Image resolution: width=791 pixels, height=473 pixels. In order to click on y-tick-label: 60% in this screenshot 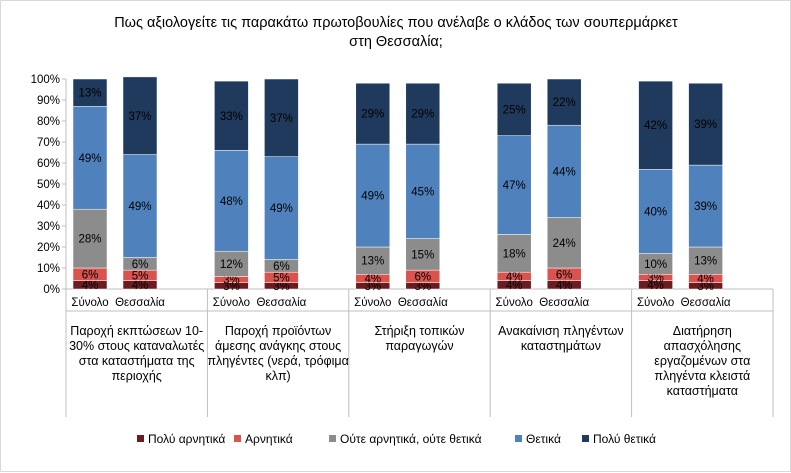, I will do `click(48, 164)`.